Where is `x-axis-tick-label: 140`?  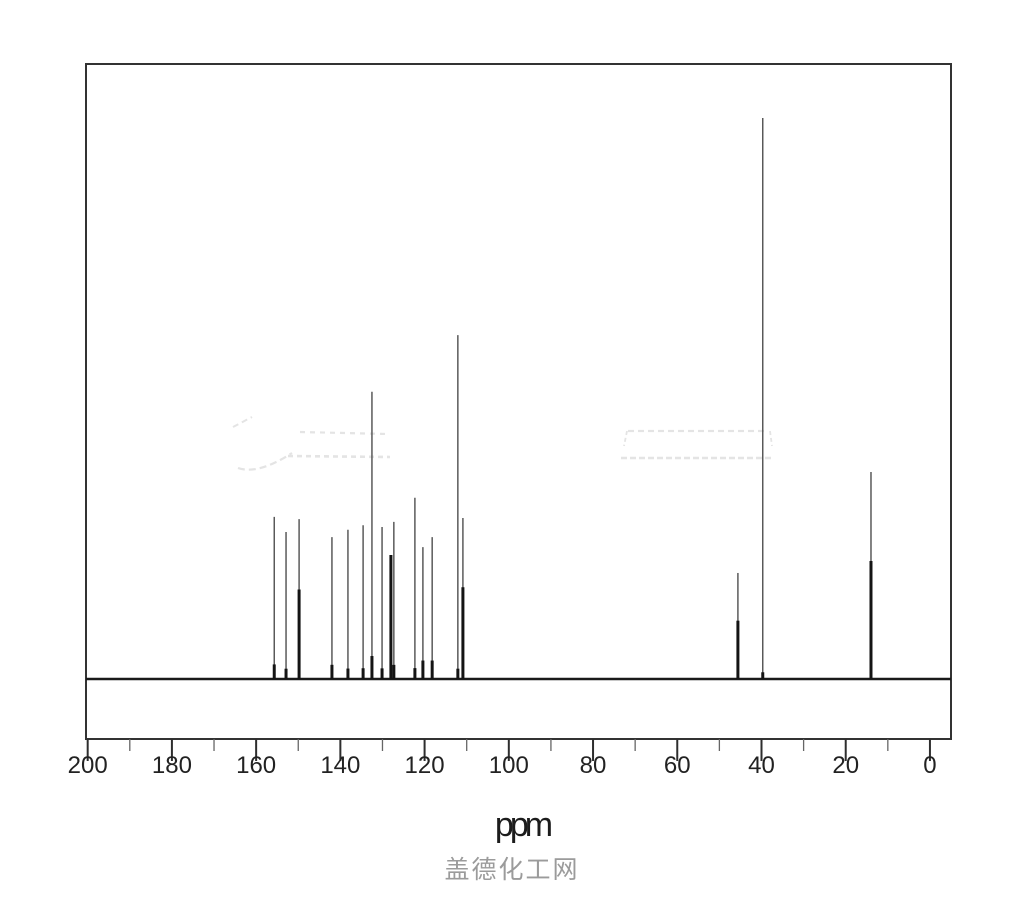
x-axis-tick-label: 140 is located at coordinates (340, 765).